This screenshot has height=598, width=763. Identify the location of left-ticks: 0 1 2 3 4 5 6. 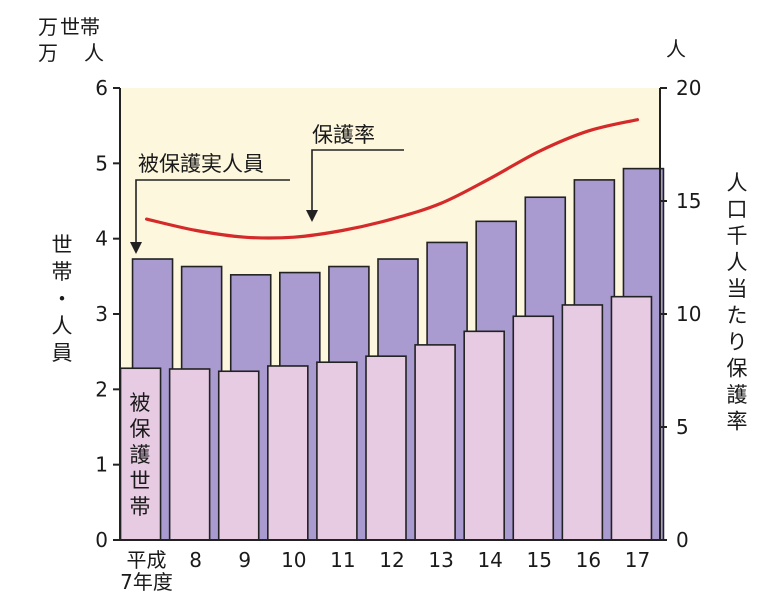
(107, 314).